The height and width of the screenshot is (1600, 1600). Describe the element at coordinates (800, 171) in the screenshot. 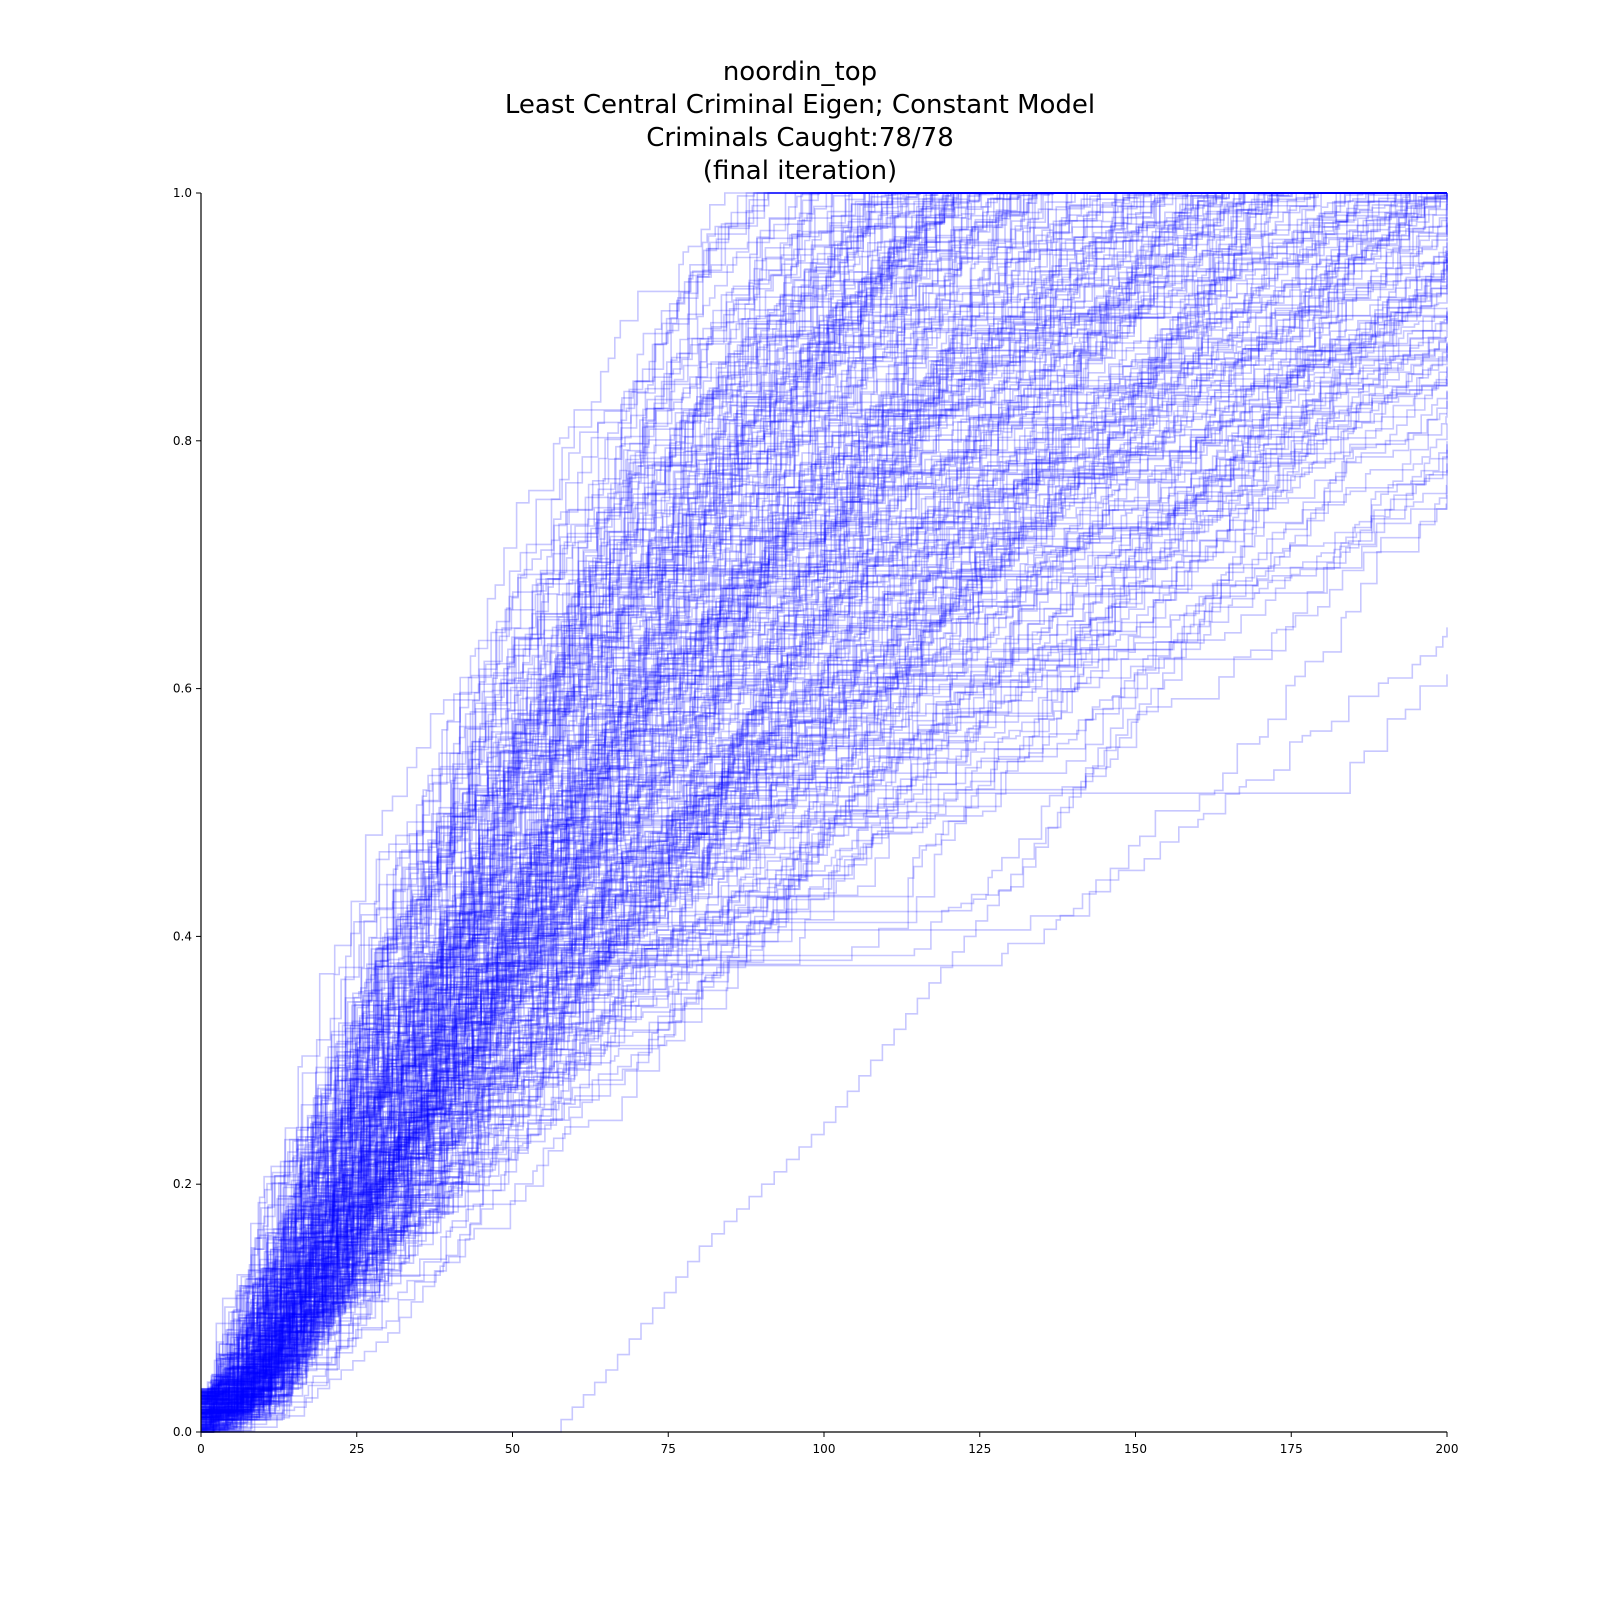

I see `chart-title-line-4: (final iteration)` at that location.